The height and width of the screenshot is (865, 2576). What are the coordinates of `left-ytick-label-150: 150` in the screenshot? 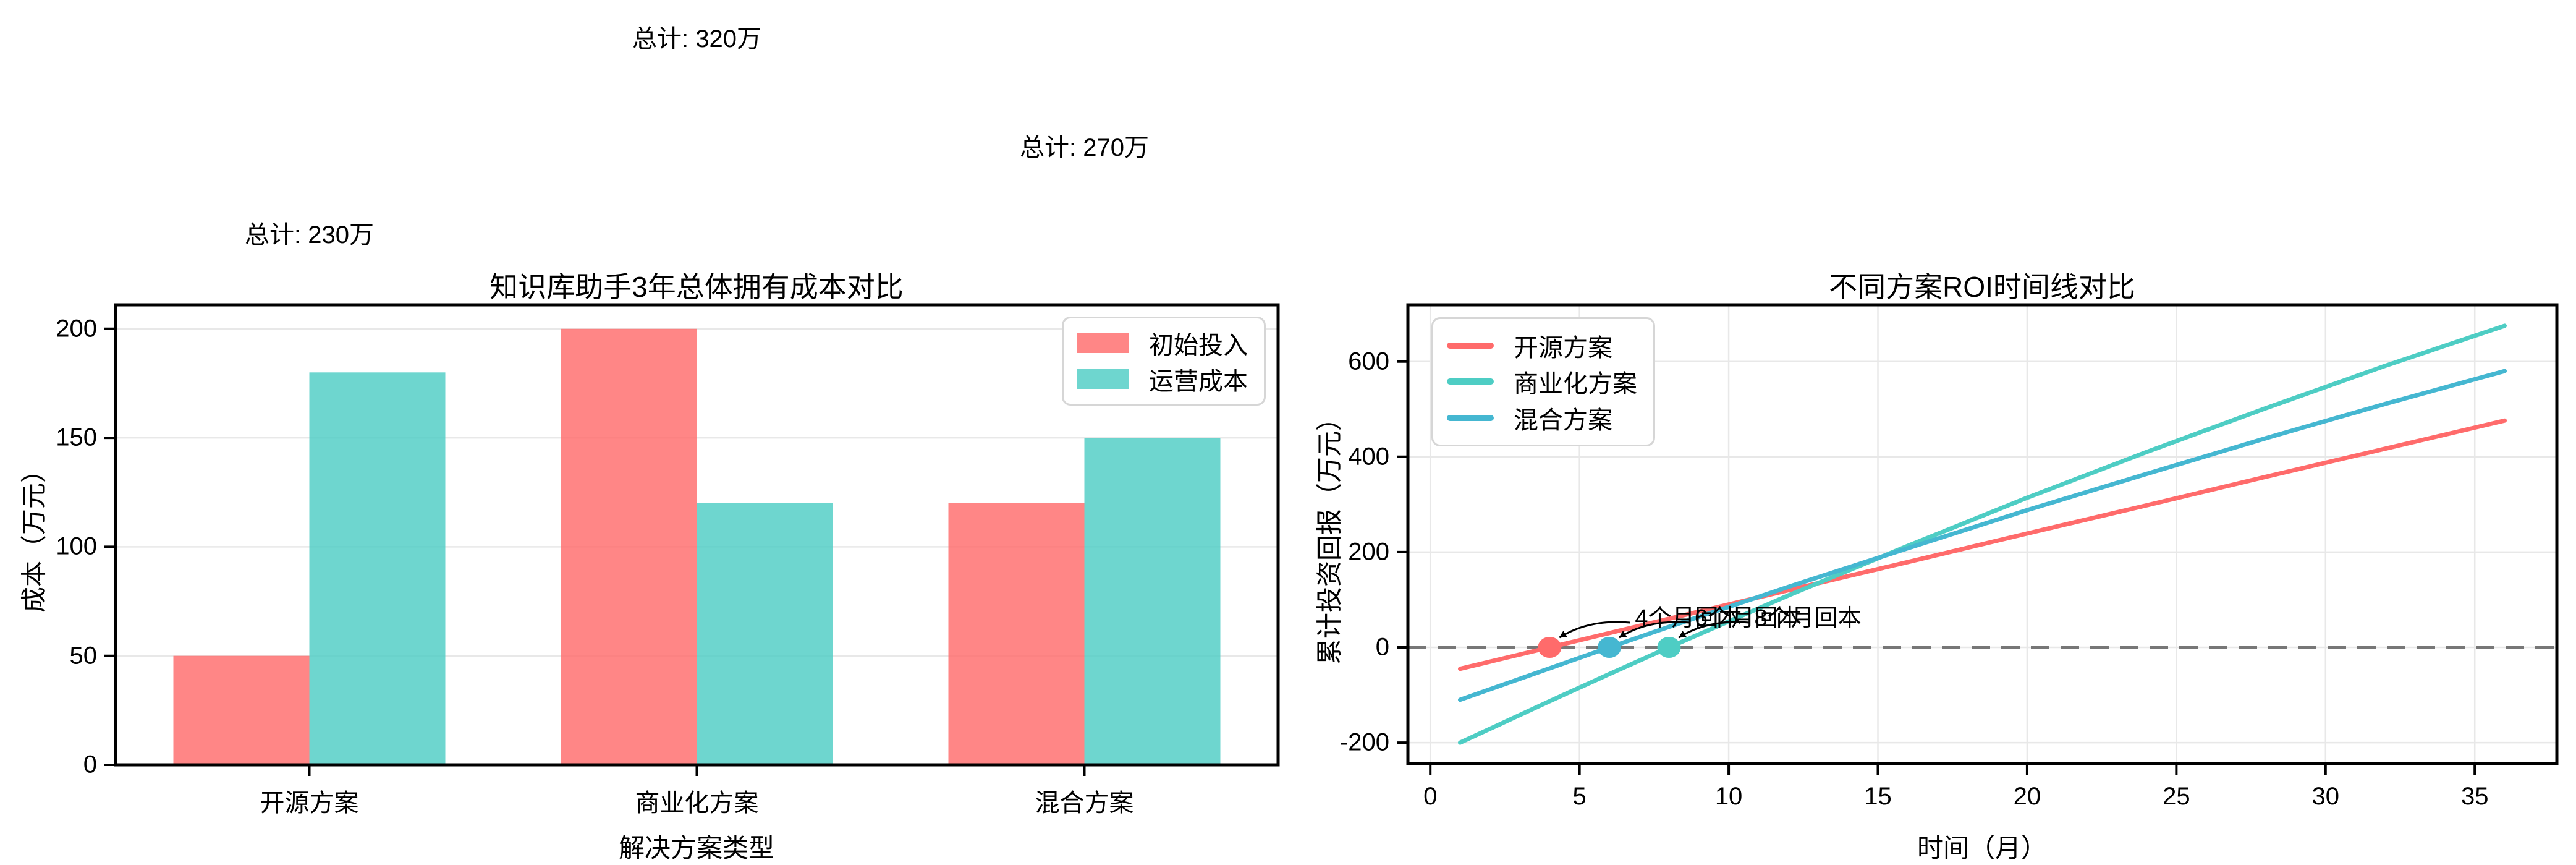 It's located at (76, 438).